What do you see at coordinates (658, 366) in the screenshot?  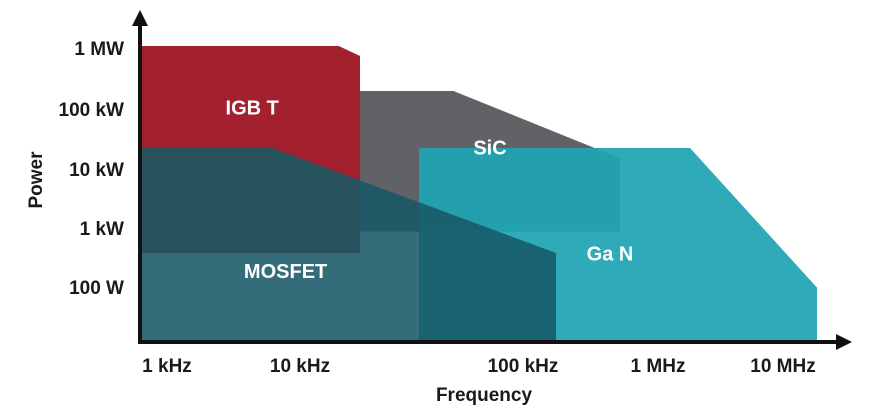 I see `x-tick-label: 1 MHz` at bounding box center [658, 366].